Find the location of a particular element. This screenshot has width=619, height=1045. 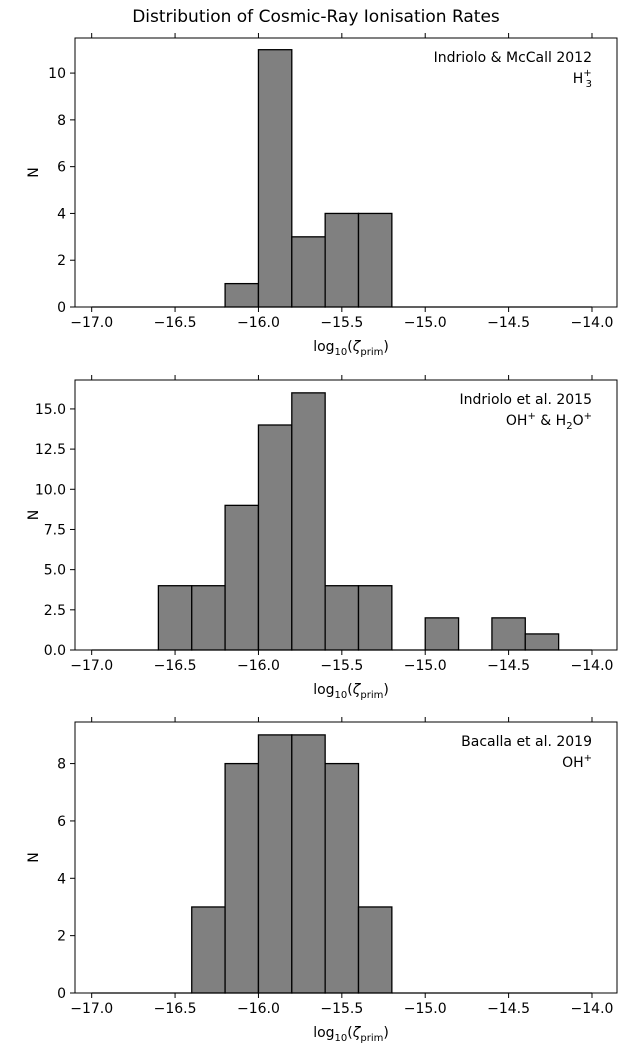

y-tick-label: 0.0 is located at coordinates (55, 651).